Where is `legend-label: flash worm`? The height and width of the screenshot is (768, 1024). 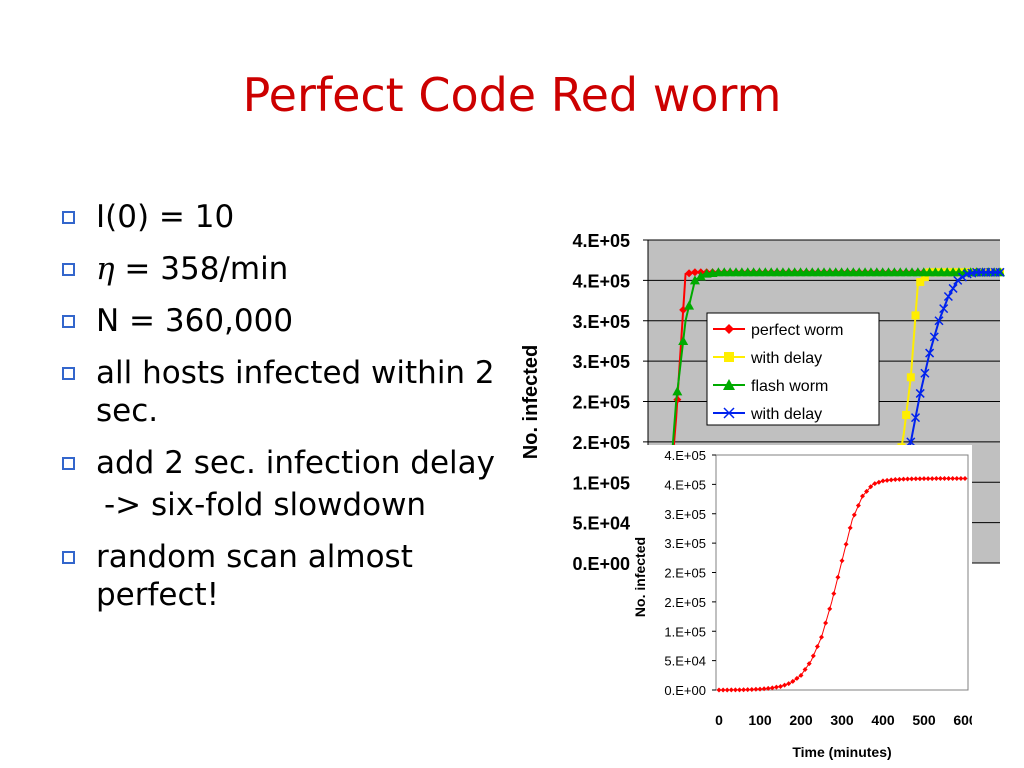 legend-label: flash worm is located at coordinates (789, 386).